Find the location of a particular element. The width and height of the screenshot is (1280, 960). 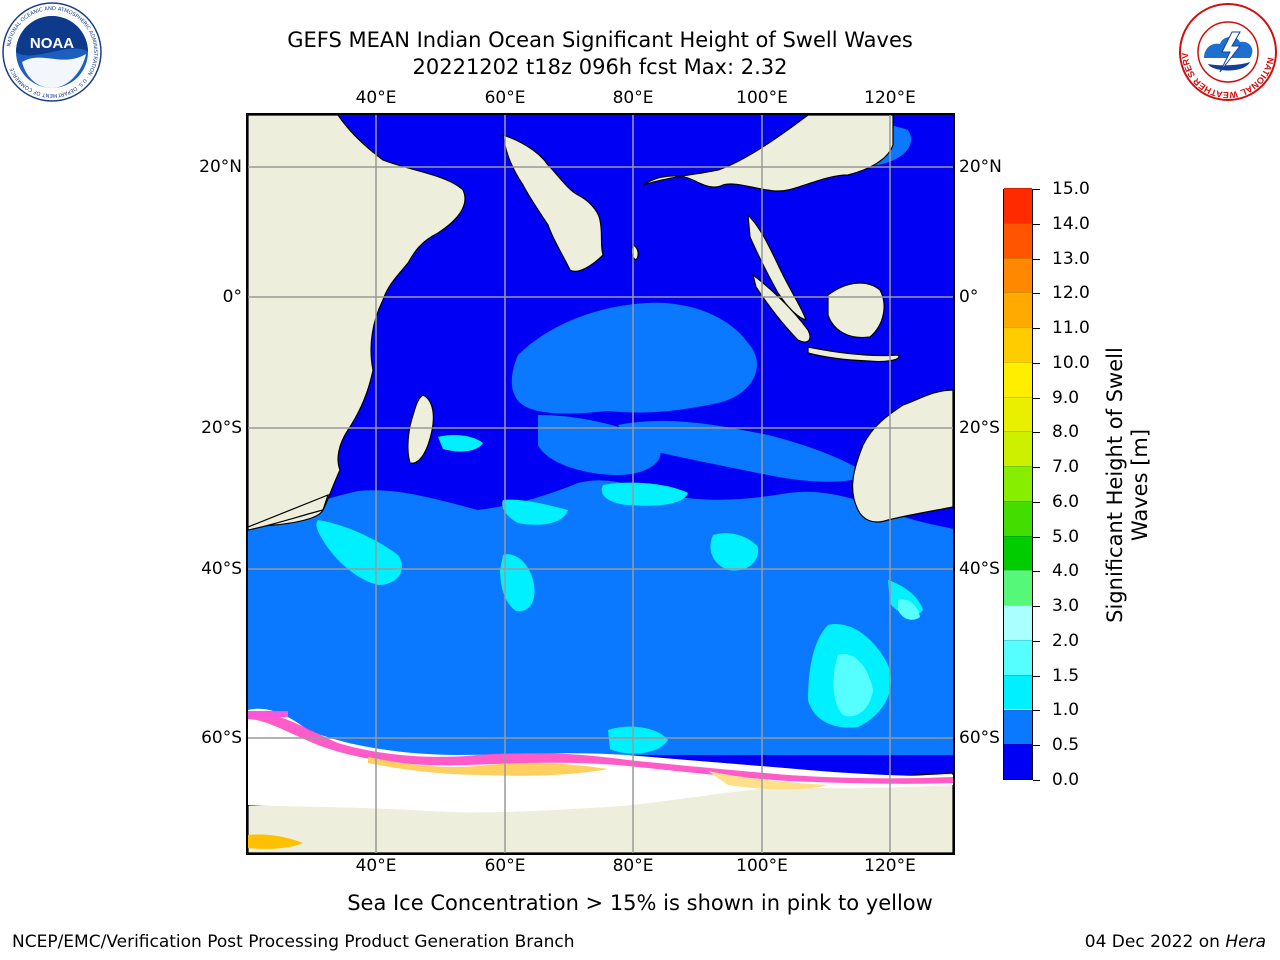

colorbar-tick-label: 6.0 is located at coordinates (1066, 501).